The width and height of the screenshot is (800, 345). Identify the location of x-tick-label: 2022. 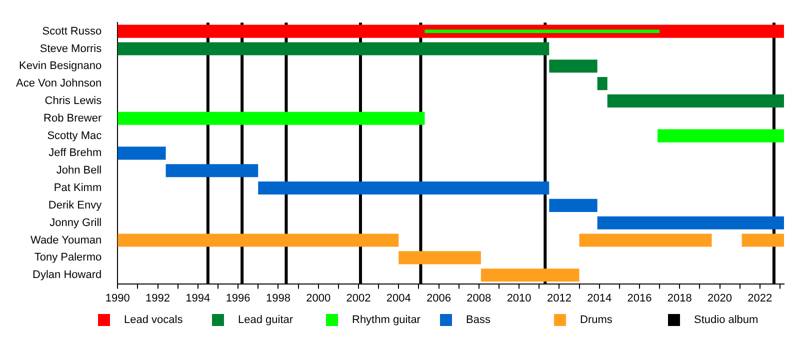
(760, 298).